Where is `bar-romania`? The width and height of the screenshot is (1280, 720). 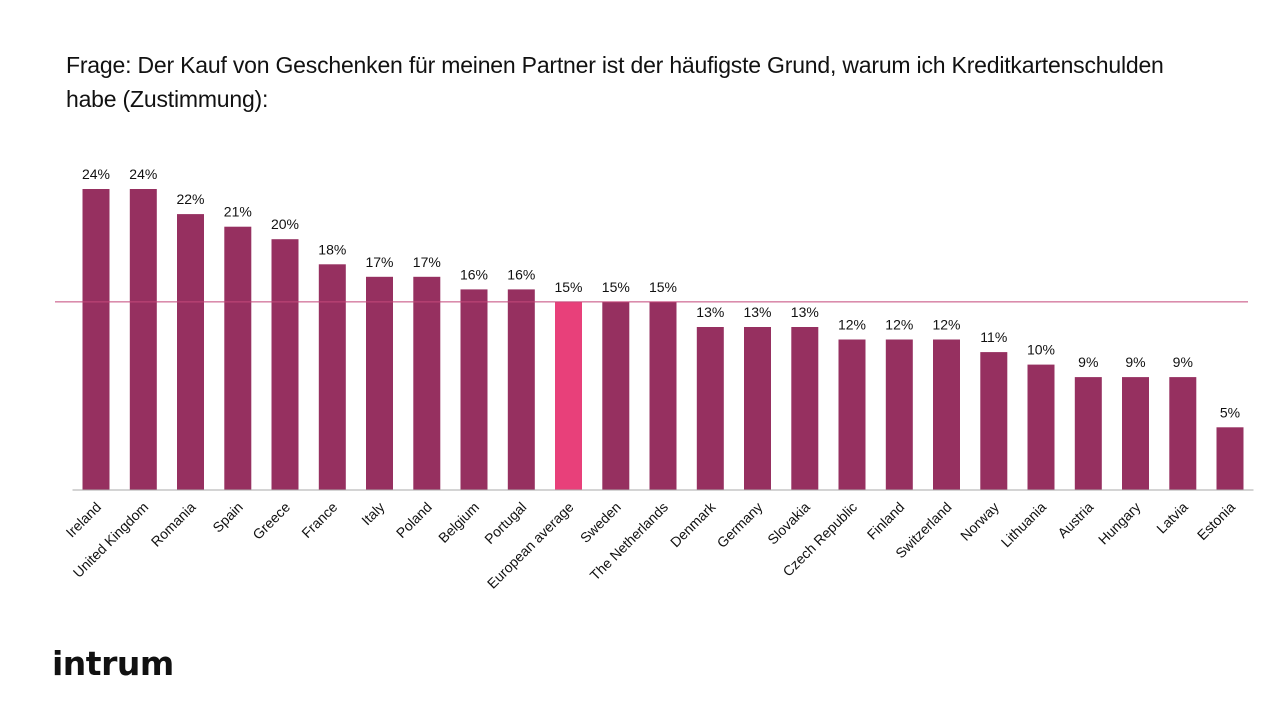
bar-romania is located at coordinates (190, 352).